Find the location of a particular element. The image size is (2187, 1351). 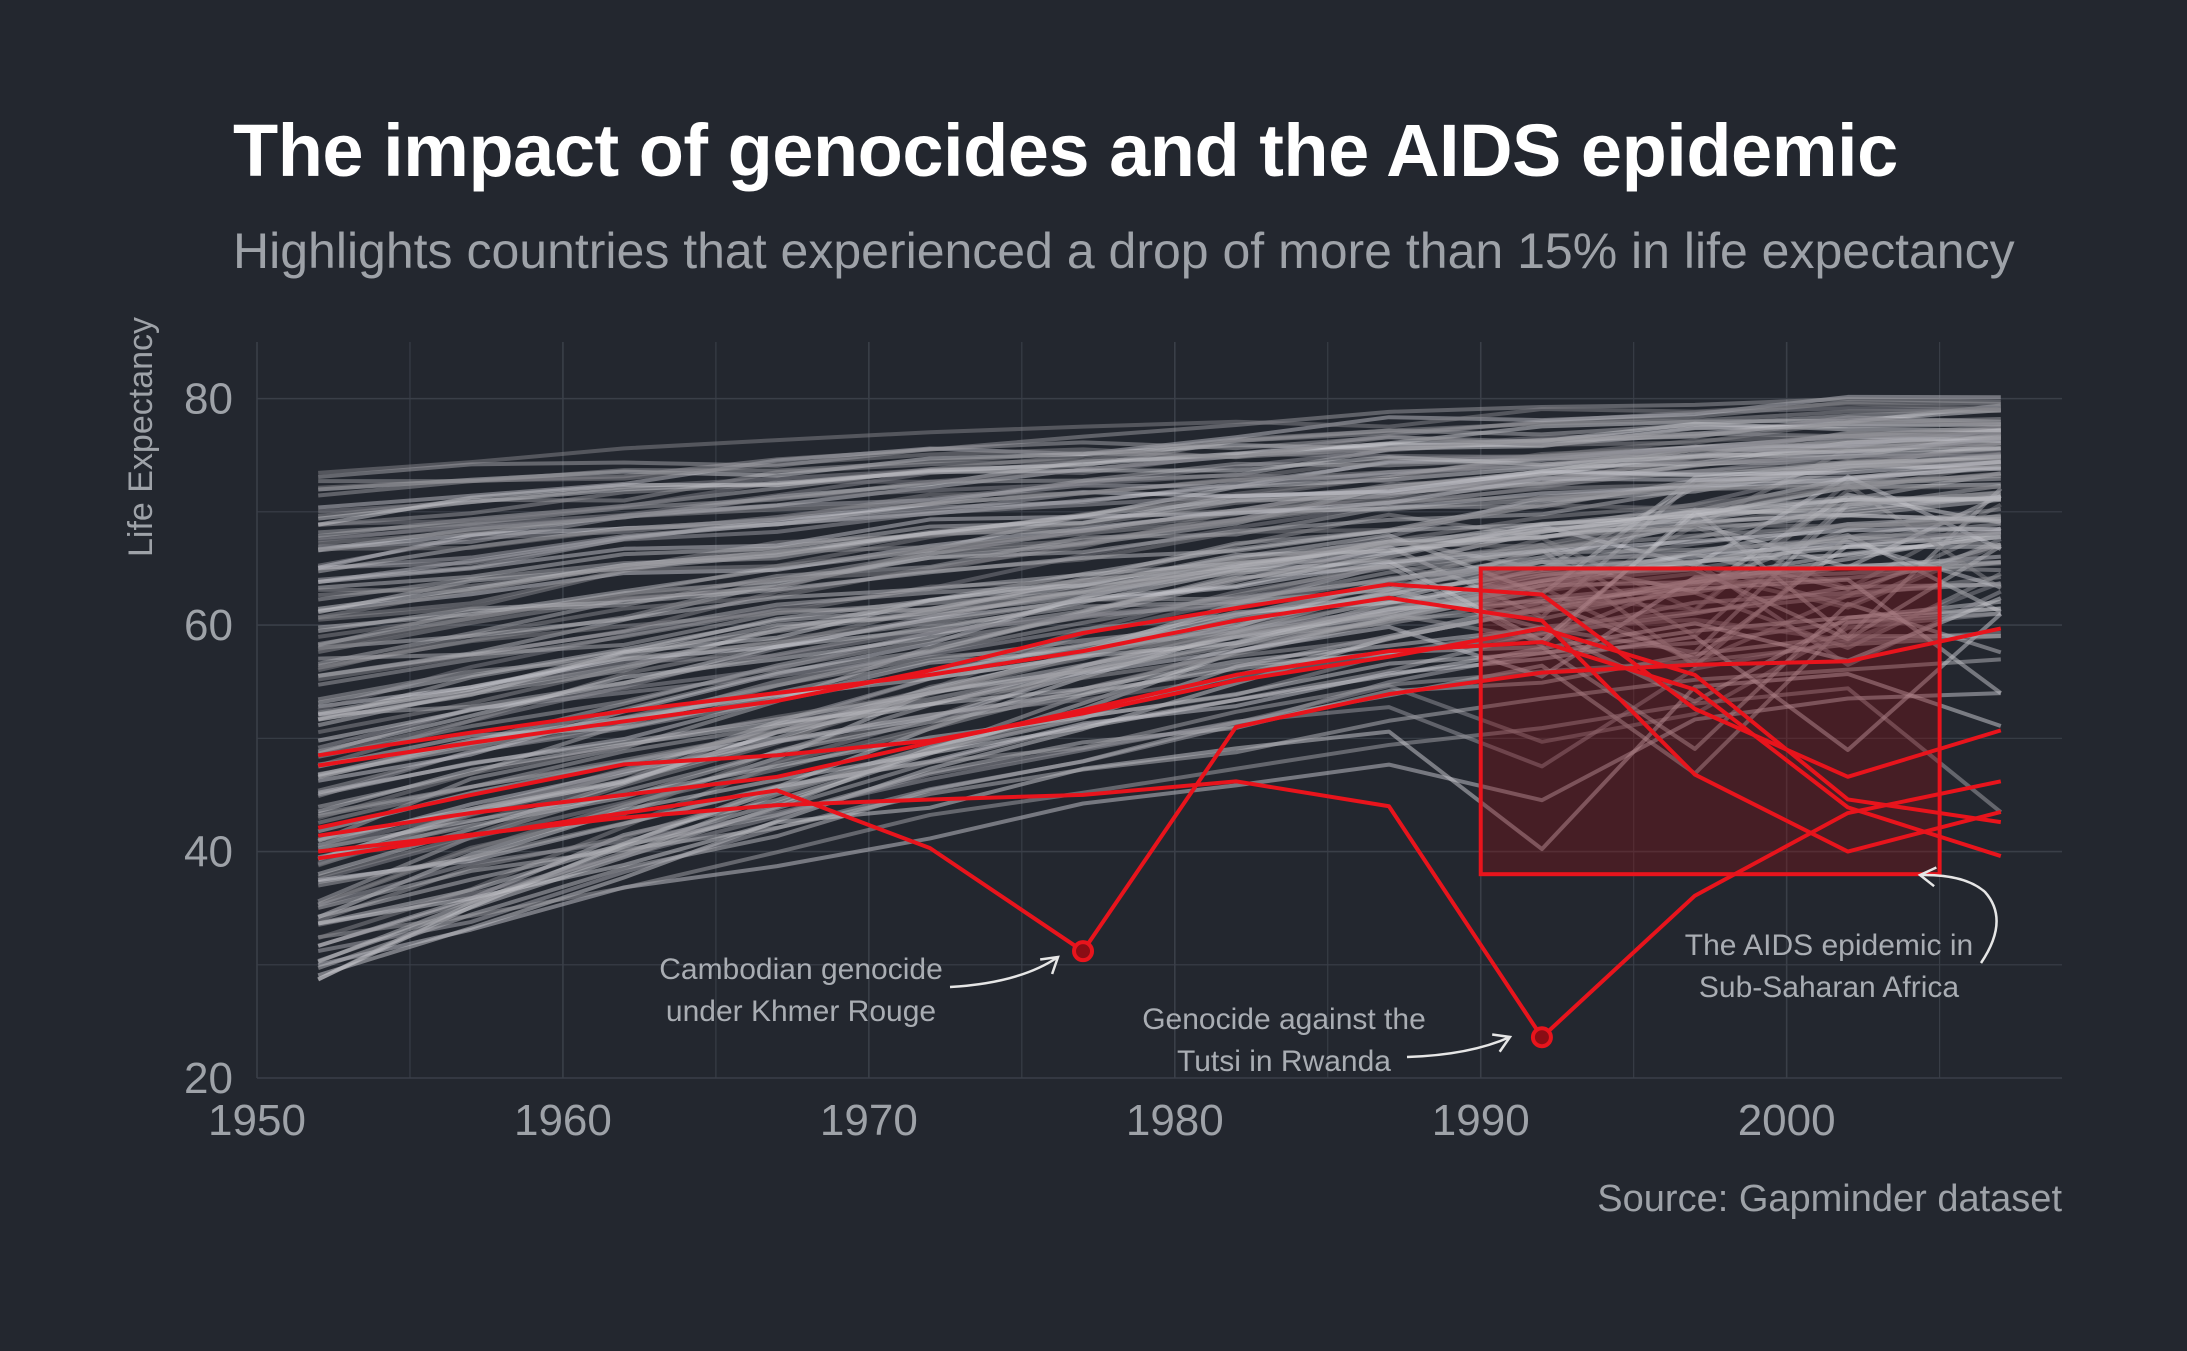

series-line-swaziland is located at coordinates (1159, 749).